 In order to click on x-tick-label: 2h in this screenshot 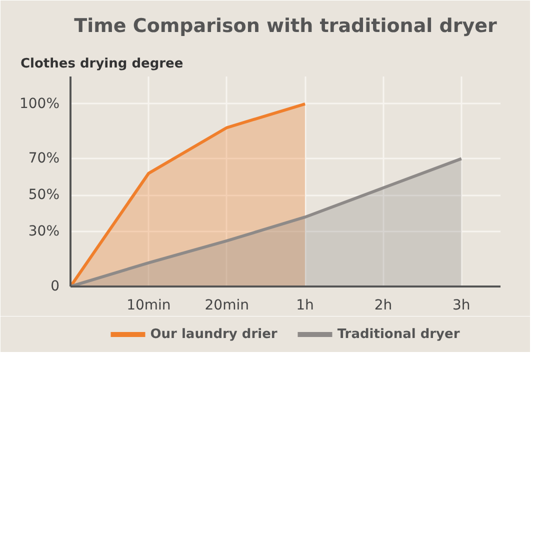, I will do `click(383, 306)`.